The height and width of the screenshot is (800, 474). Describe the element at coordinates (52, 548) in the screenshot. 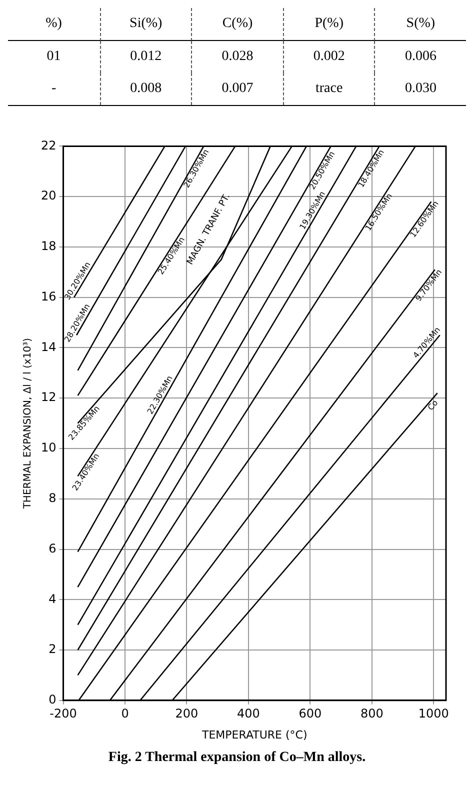

I see `y-tick-label: 6` at that location.